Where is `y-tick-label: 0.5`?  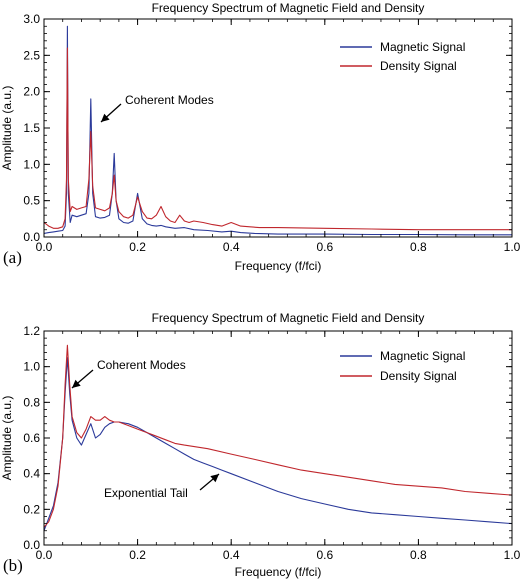 y-tick-label: 0.5 is located at coordinates (31, 201).